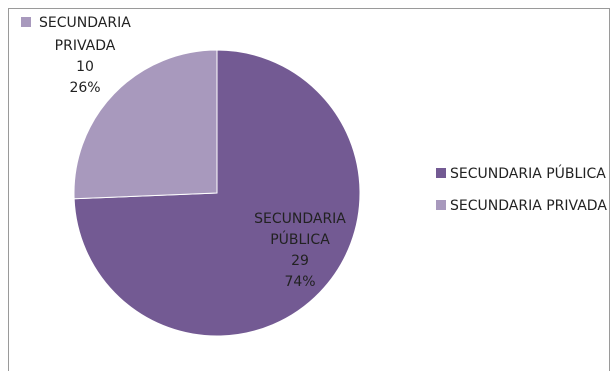 This screenshot has width=616, height=375. Describe the element at coordinates (85, 23) in the screenshot. I see `data-label-secundaria-privada-line-1: SECUNDARIA` at that location.